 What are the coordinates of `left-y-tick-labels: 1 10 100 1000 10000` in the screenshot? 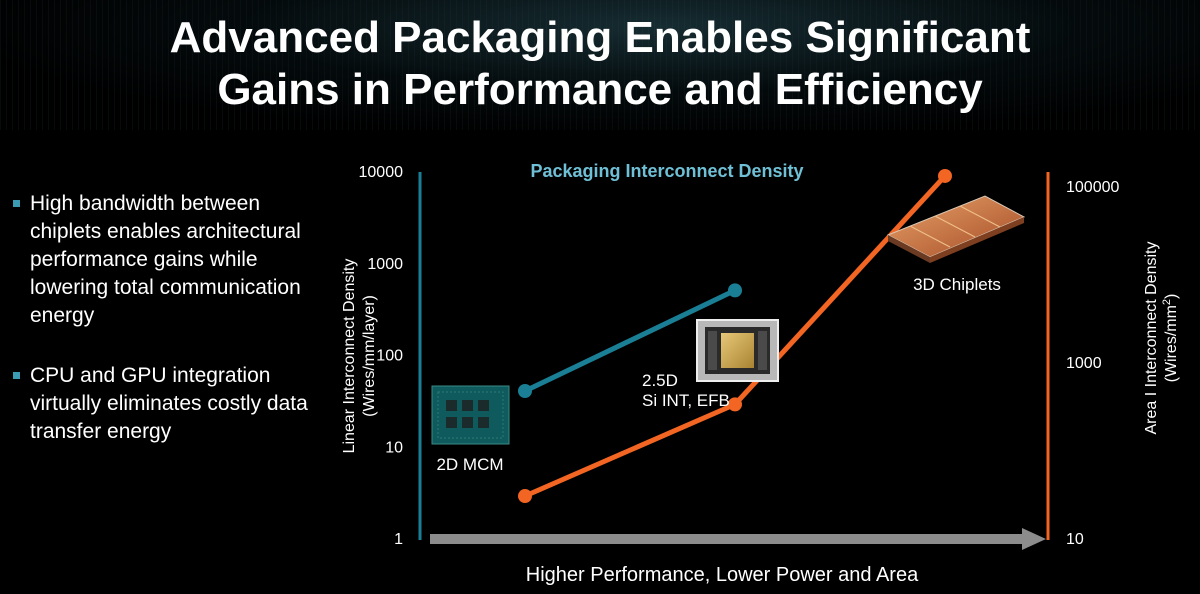 It's located at (381, 356).